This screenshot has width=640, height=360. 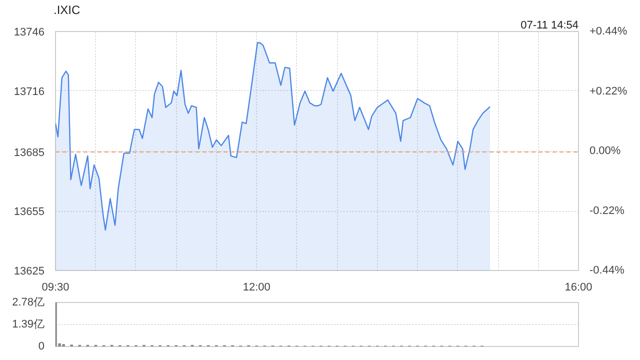 What do you see at coordinates (29, 212) in the screenshot?
I see `y-tick-label: 13655` at bounding box center [29, 212].